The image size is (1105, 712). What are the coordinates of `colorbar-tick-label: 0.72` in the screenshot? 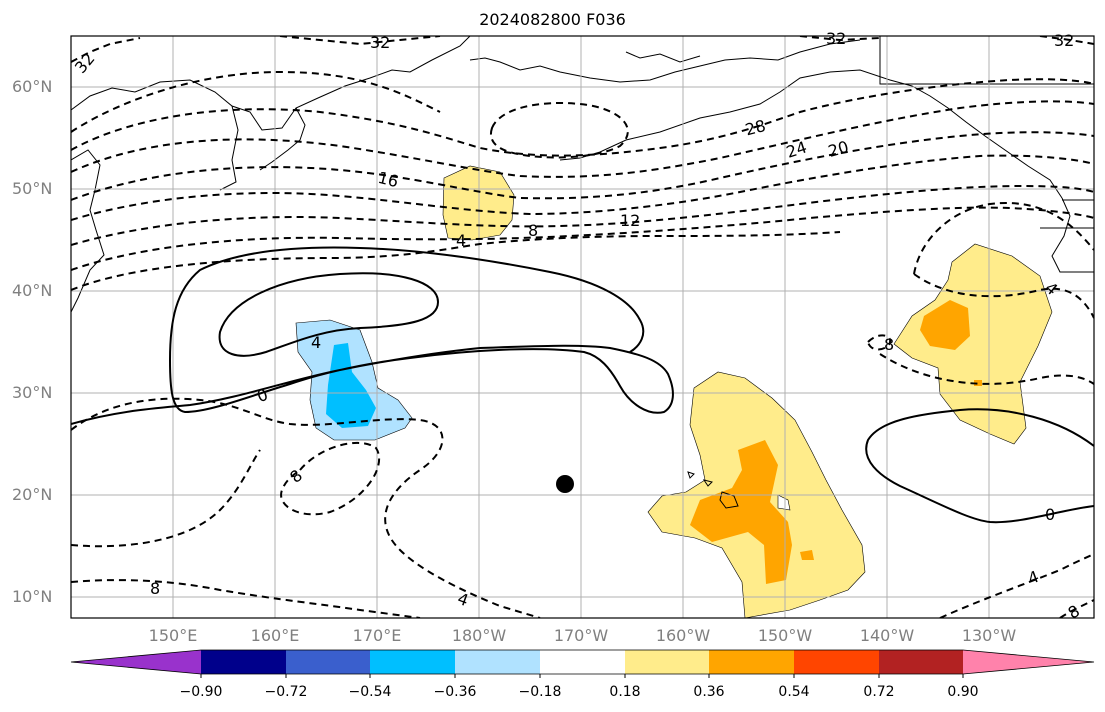 It's located at (879, 692).